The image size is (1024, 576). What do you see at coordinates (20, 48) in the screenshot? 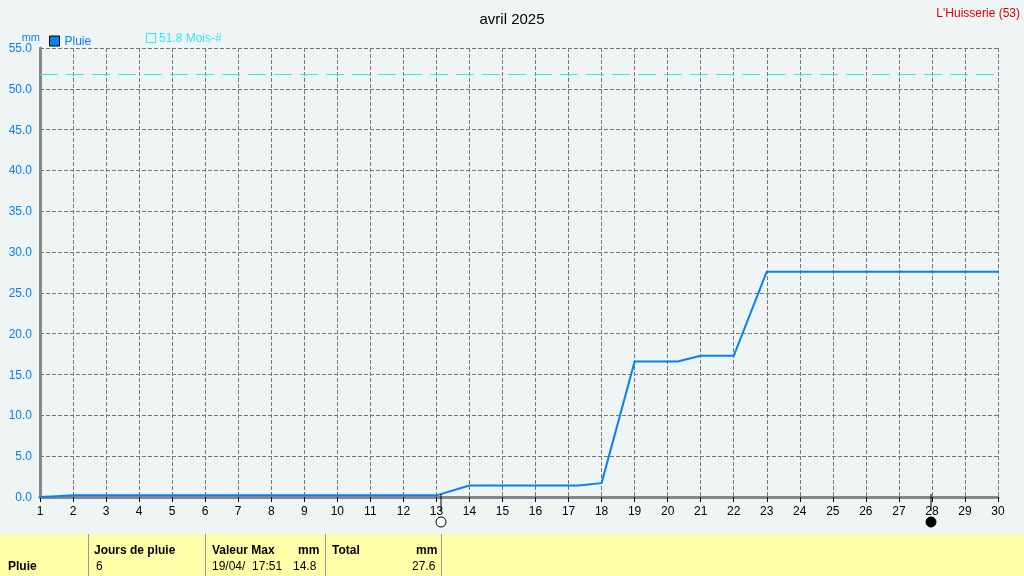
I see `y-tick-label: 55.0` at bounding box center [20, 48].